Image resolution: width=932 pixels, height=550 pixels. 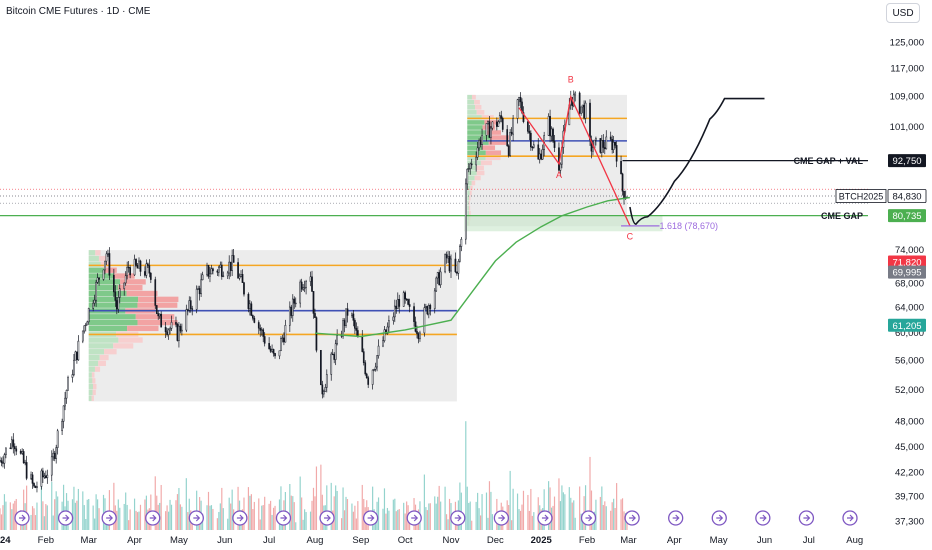 What do you see at coordinates (495, 540) in the screenshot?
I see `x-tick-label: Dec` at bounding box center [495, 540].